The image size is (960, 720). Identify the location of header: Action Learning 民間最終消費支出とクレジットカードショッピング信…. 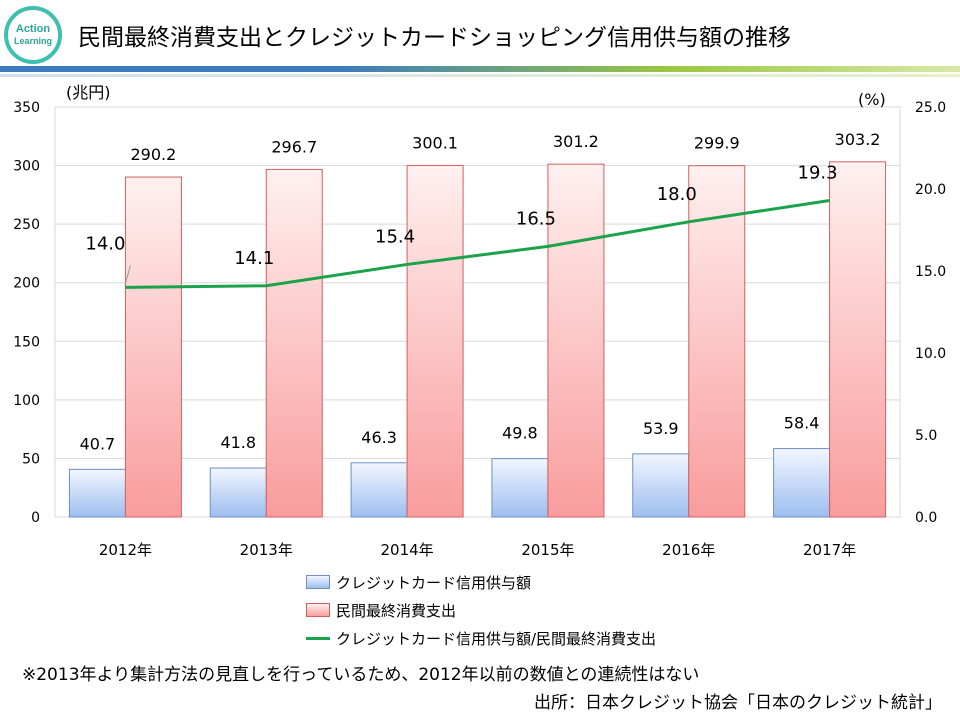
(480, 40).